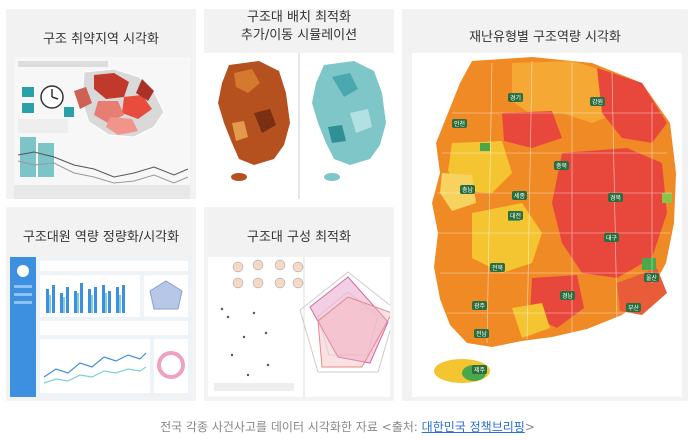  I want to click on region-label-ulsan: 울산, so click(652, 277).